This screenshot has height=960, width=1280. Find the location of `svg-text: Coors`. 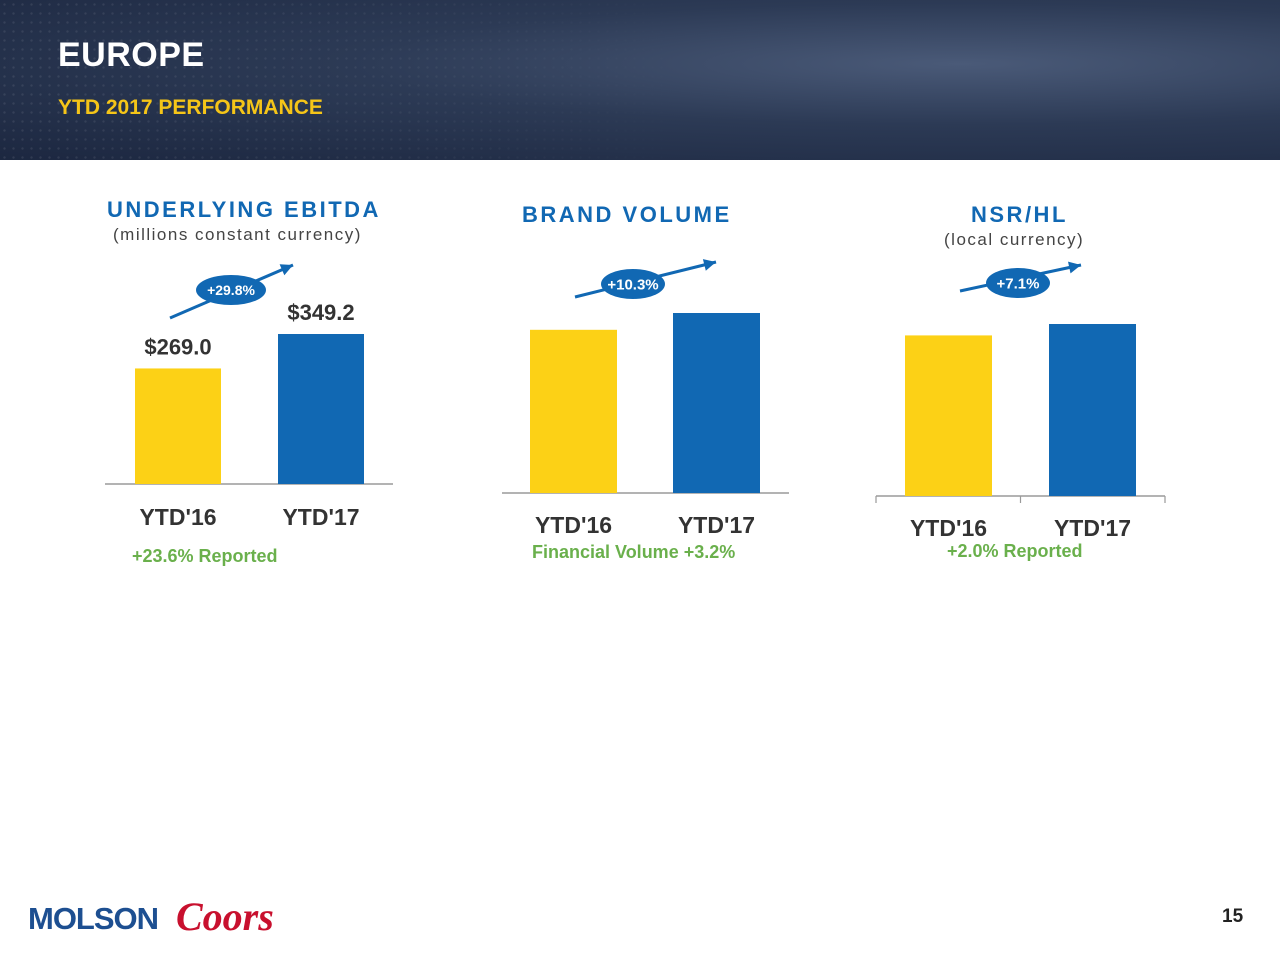

svg-text: Coors is located at coordinates (225, 916).